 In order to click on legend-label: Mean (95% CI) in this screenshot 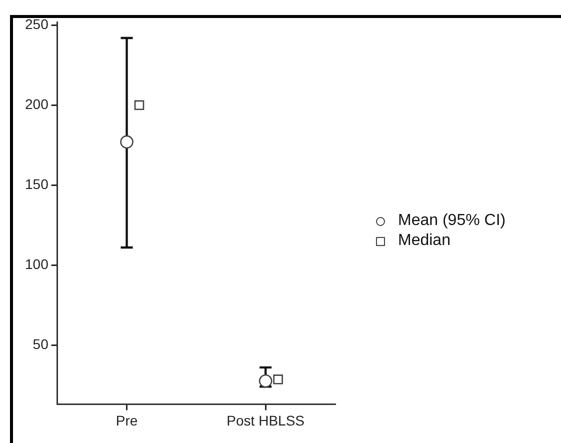, I will do `click(452, 221)`.